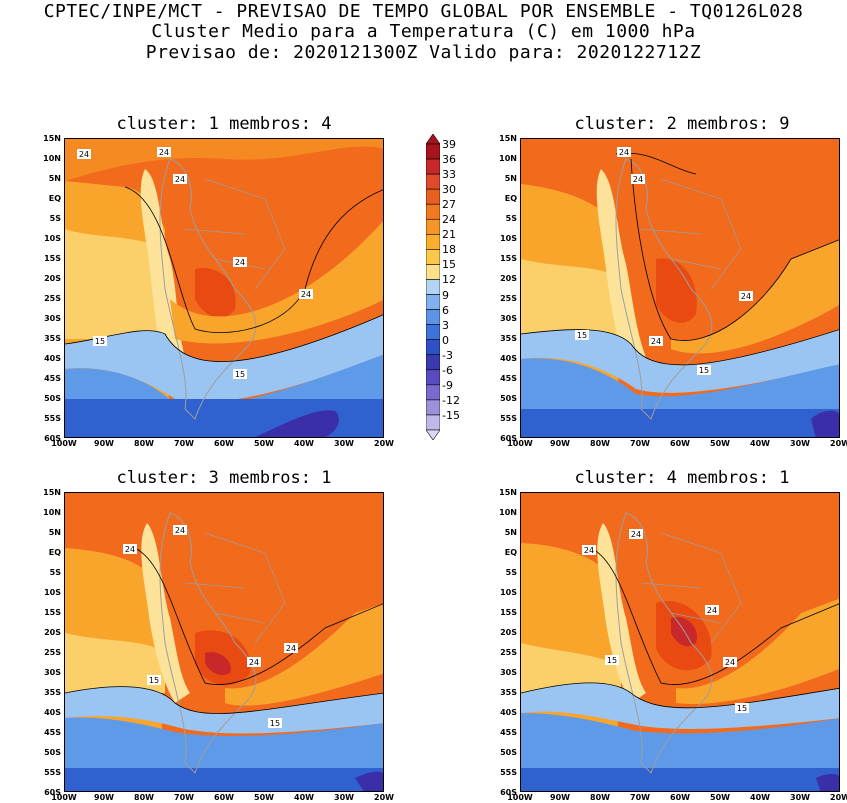 The width and height of the screenshot is (847, 803). Describe the element at coordinates (445, 295) in the screenshot. I see `colorbar-level-label: 9` at that location.